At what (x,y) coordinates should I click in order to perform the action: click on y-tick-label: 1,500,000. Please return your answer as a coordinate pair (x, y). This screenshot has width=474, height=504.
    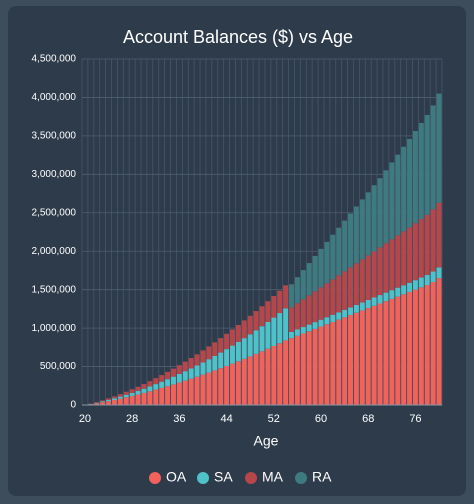
    Looking at the image, I should click on (54, 289).